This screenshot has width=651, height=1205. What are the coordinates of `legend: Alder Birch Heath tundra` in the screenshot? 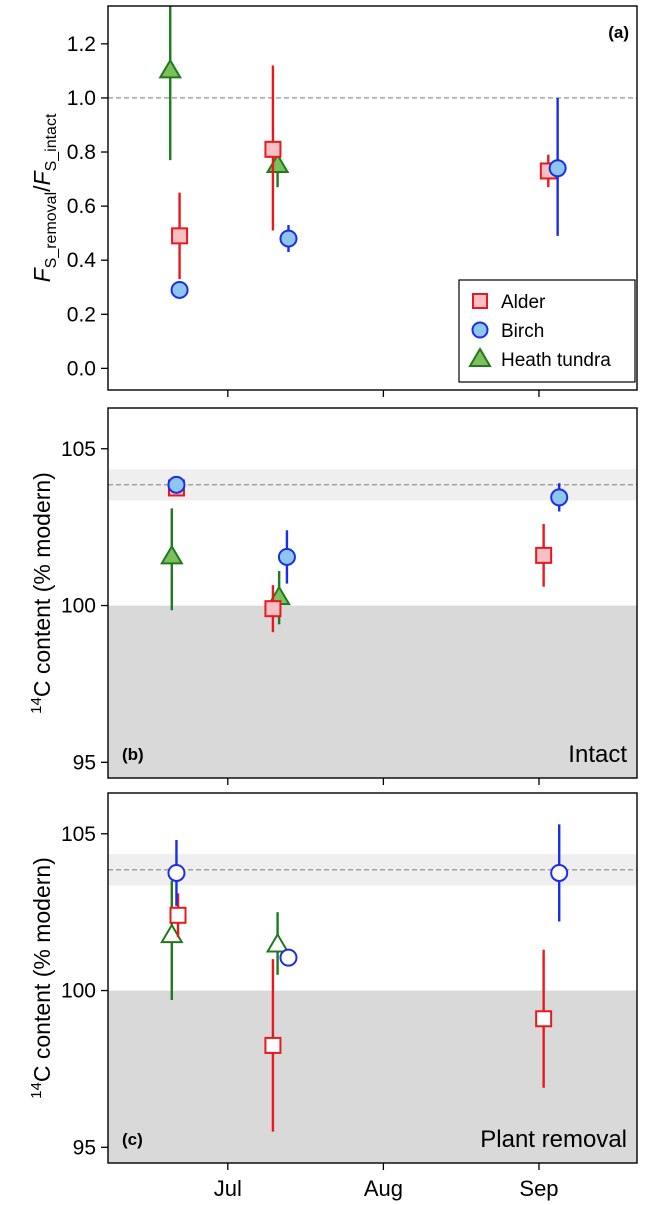 It's located at (547, 331).